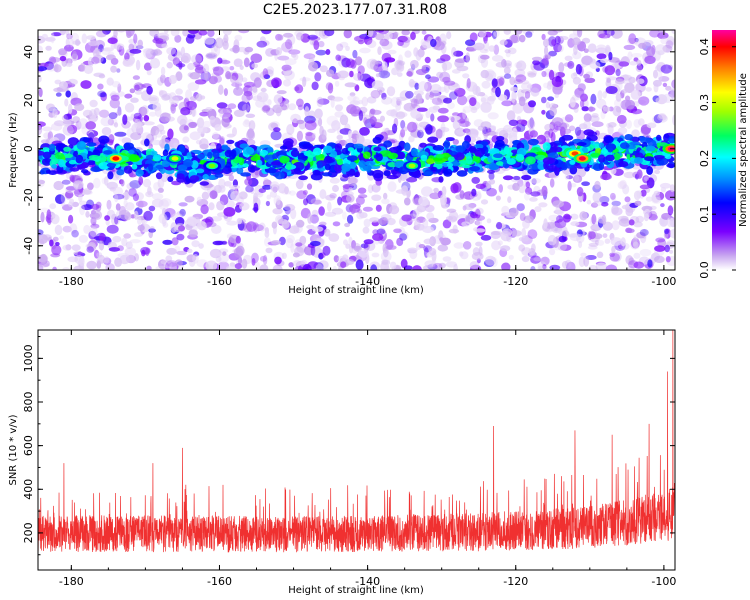 The image size is (750, 600). I want to click on y-tick-label: 600, so click(28, 445).